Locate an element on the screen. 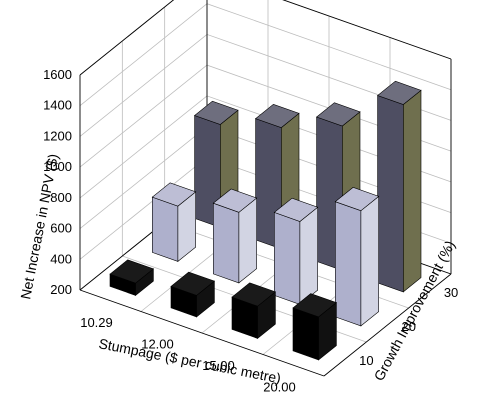 The width and height of the screenshot is (500, 413). bar-10-12.00 is located at coordinates (193, 294).